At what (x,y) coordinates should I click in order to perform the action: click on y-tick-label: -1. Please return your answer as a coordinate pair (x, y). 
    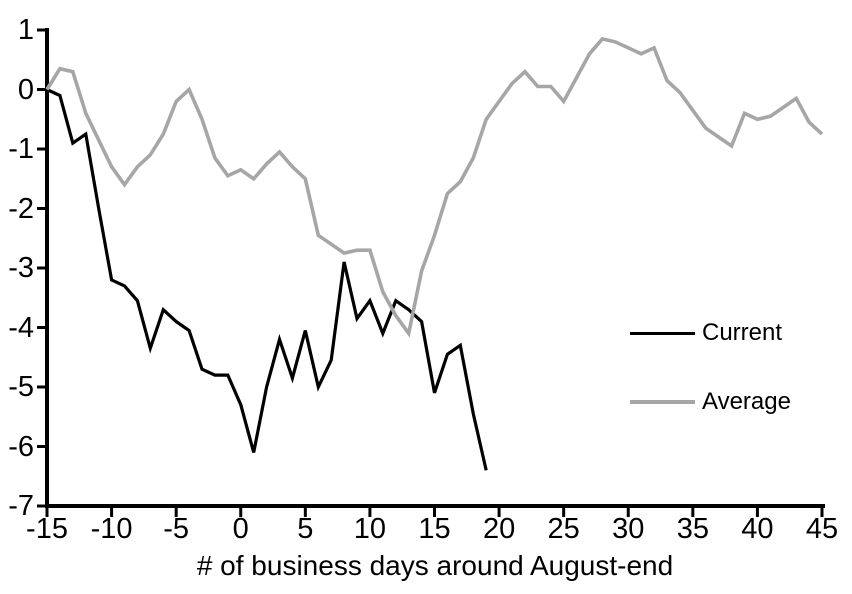
    Looking at the image, I should click on (21, 149).